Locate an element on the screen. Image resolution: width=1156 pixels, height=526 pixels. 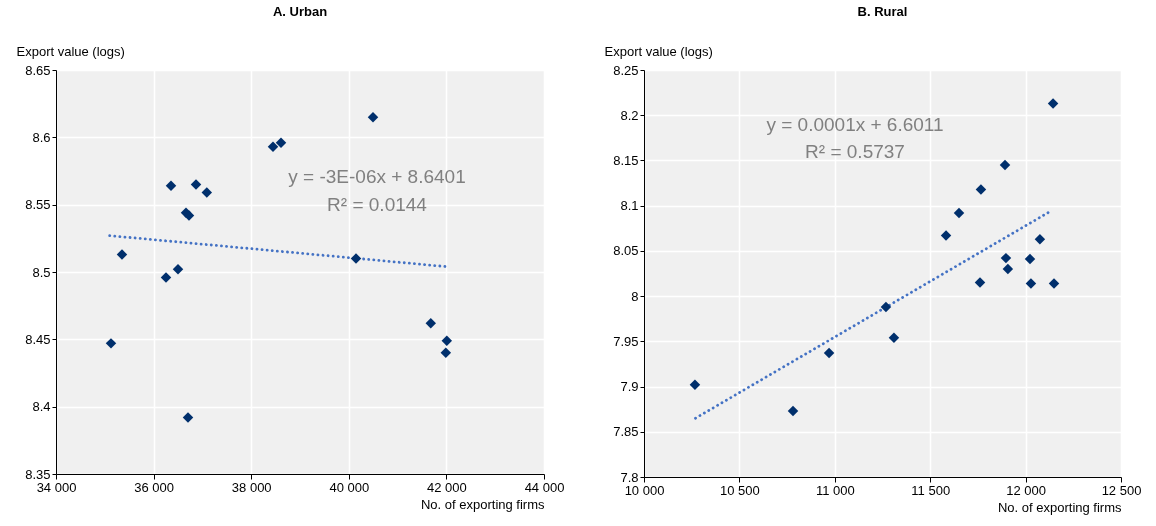
y-tick-label: 7.8 is located at coordinates (629, 477).